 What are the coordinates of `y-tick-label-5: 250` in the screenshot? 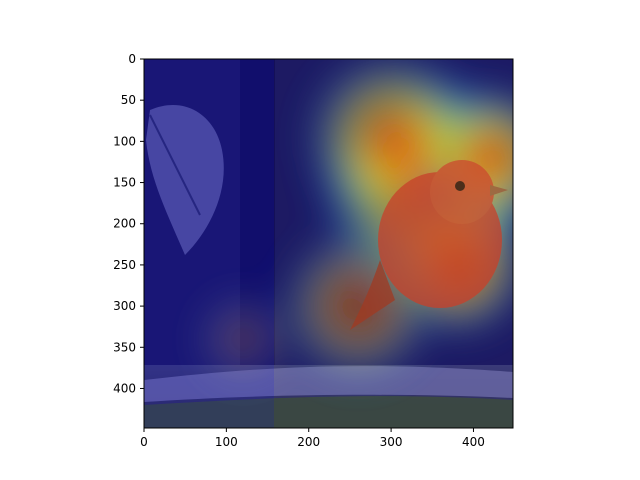 It's located at (124, 265).